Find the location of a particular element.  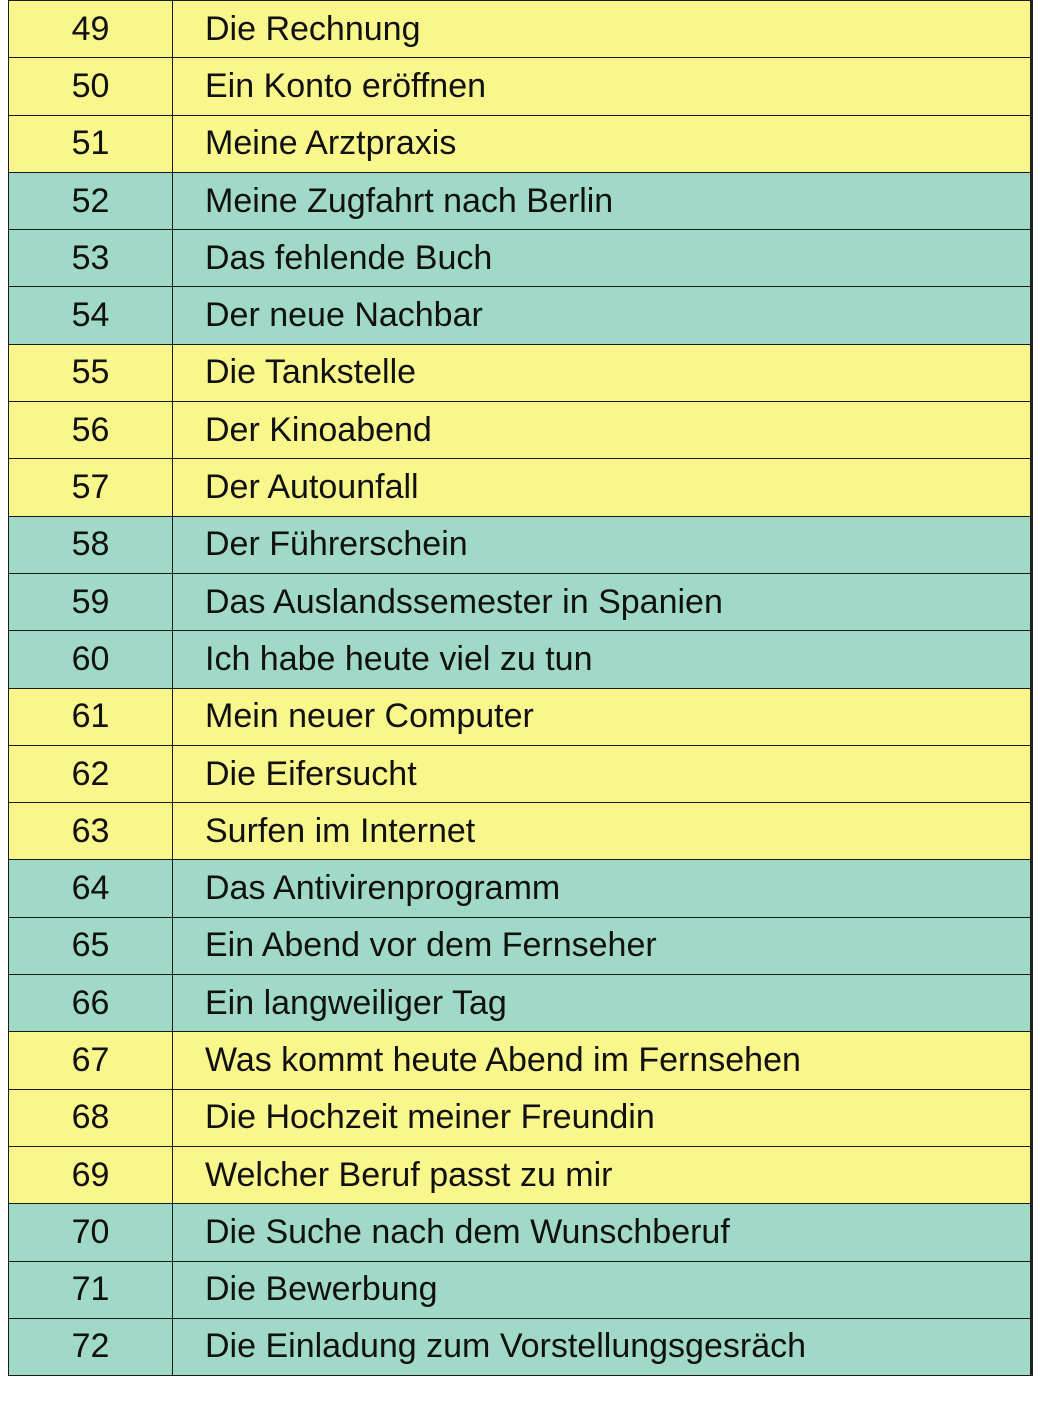

table-row: 65 Ein Abend vor dem Fernseher is located at coordinates (520, 946).